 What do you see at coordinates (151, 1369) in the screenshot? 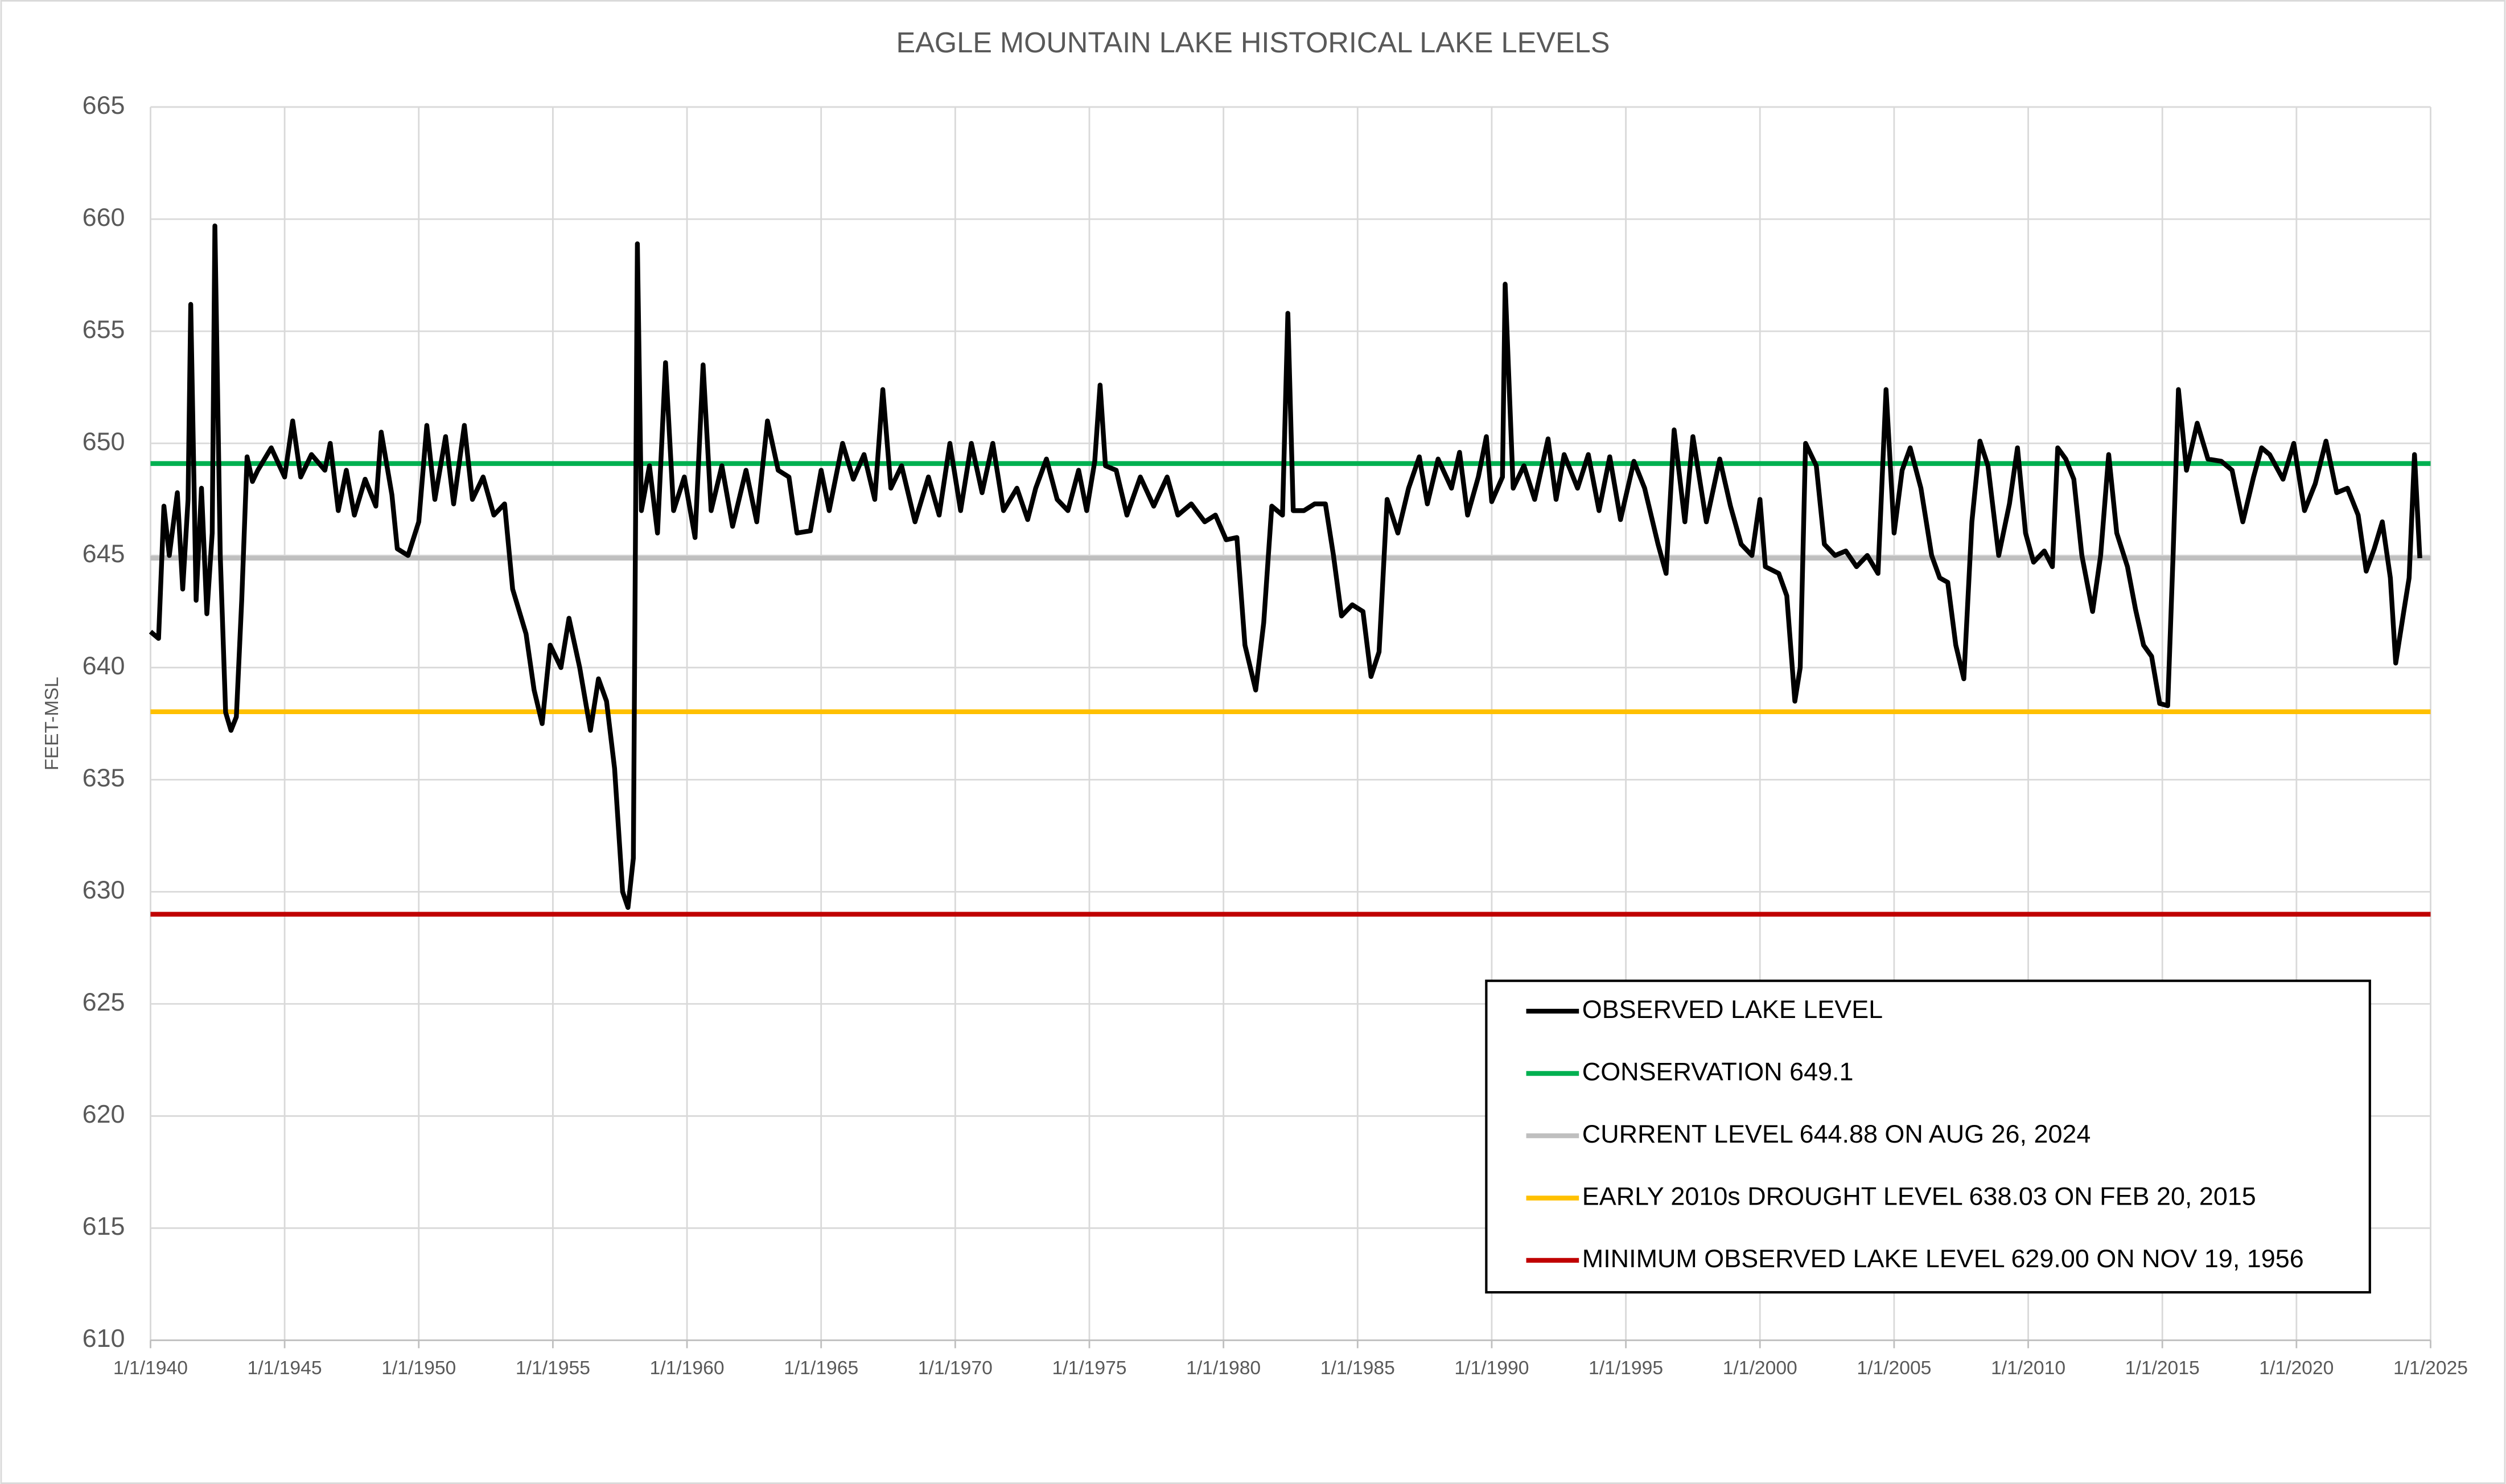
I see `x-tick-label: 1/1/1940` at bounding box center [151, 1369].